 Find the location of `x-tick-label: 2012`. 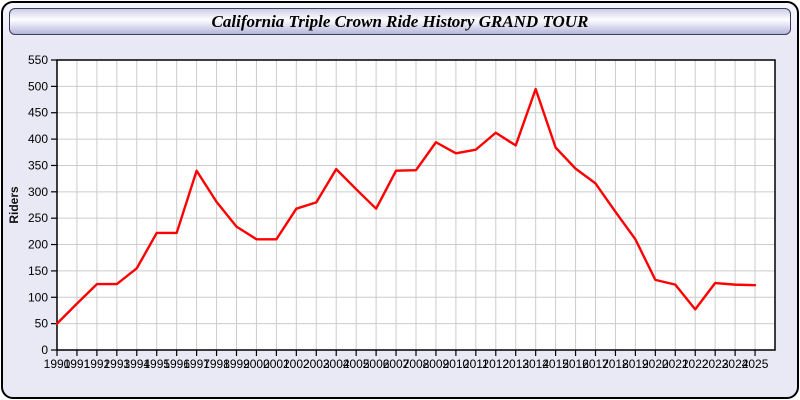

x-tick-label: 2012 is located at coordinates (495, 364).